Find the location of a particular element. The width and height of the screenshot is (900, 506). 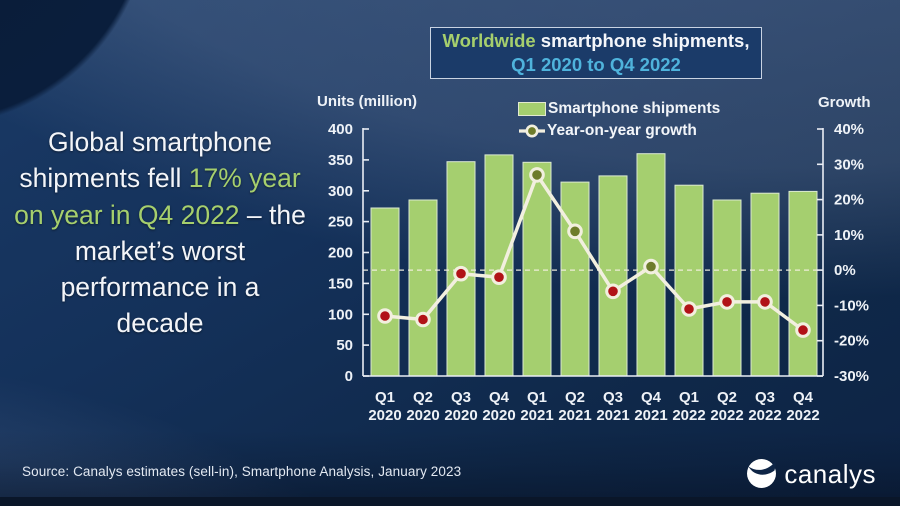

legend-item-growth: Year-on-year growth is located at coordinates (619, 131).